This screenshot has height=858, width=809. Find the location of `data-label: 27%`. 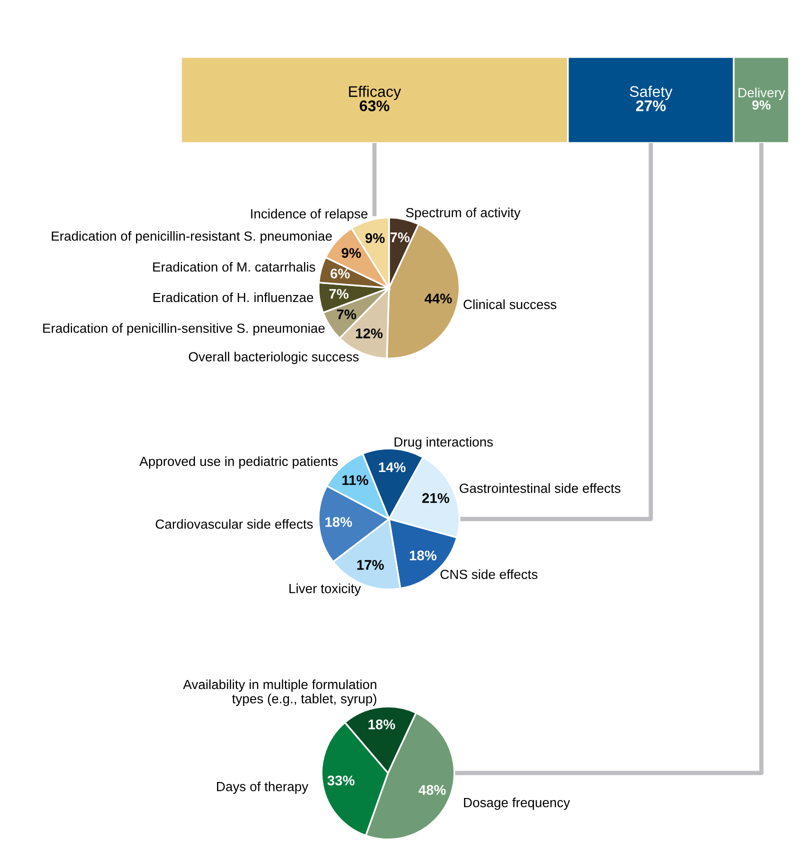

data-label: 27% is located at coordinates (651, 106).